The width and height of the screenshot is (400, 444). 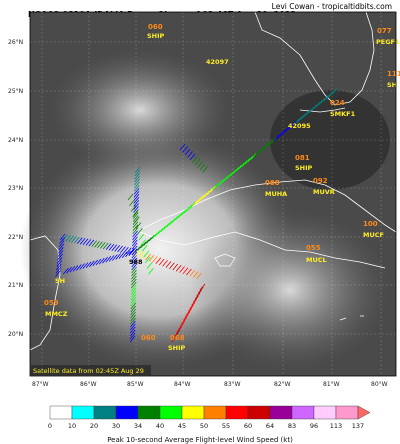 I want to click on station-name: SH, so click(x=392, y=85).